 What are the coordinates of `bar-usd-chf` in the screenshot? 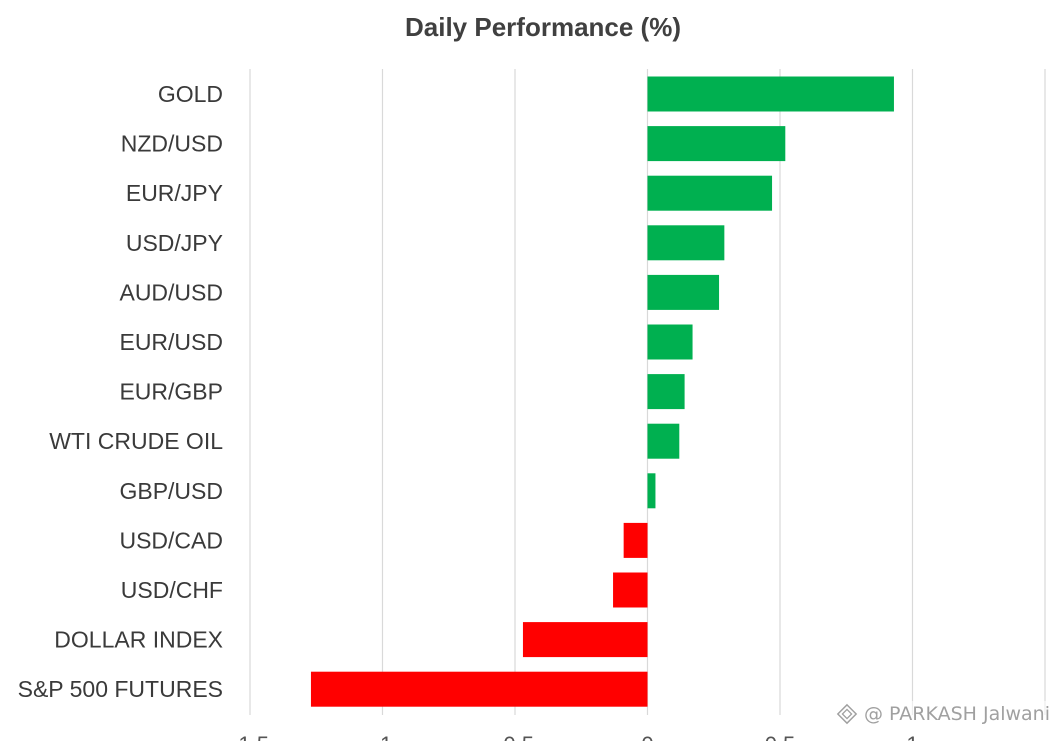 It's located at (630, 590).